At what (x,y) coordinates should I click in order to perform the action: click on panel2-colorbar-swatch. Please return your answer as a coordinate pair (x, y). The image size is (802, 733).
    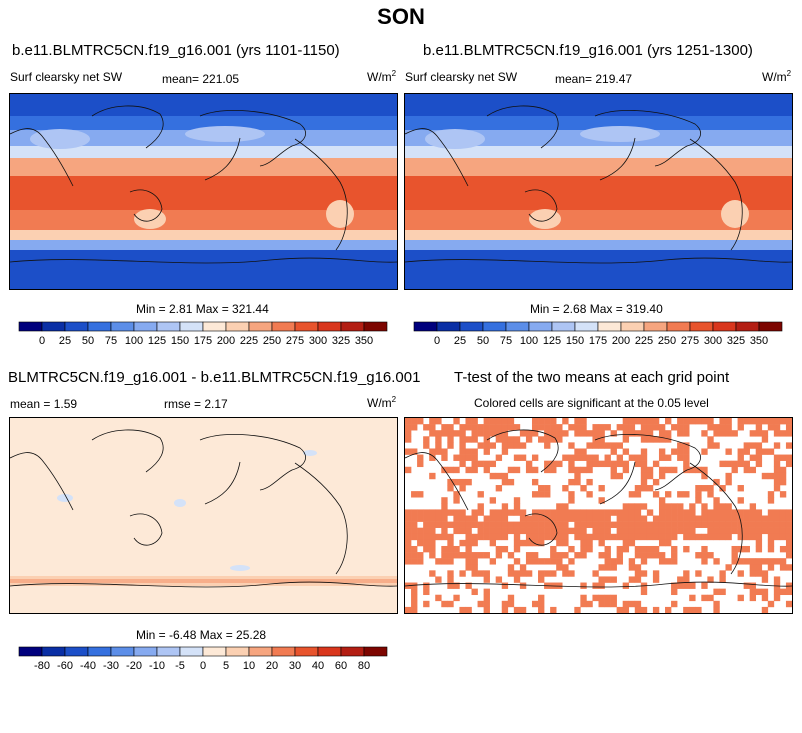
    Looking at the image, I should click on (425, 326).